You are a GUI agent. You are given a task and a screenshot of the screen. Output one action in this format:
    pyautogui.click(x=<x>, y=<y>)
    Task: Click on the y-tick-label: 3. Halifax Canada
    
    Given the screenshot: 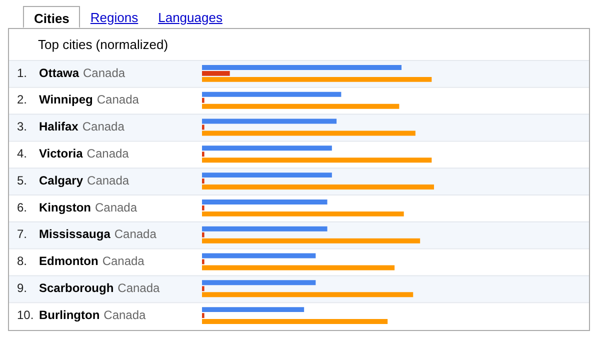 What is the action you would take?
    pyautogui.click(x=71, y=127)
    